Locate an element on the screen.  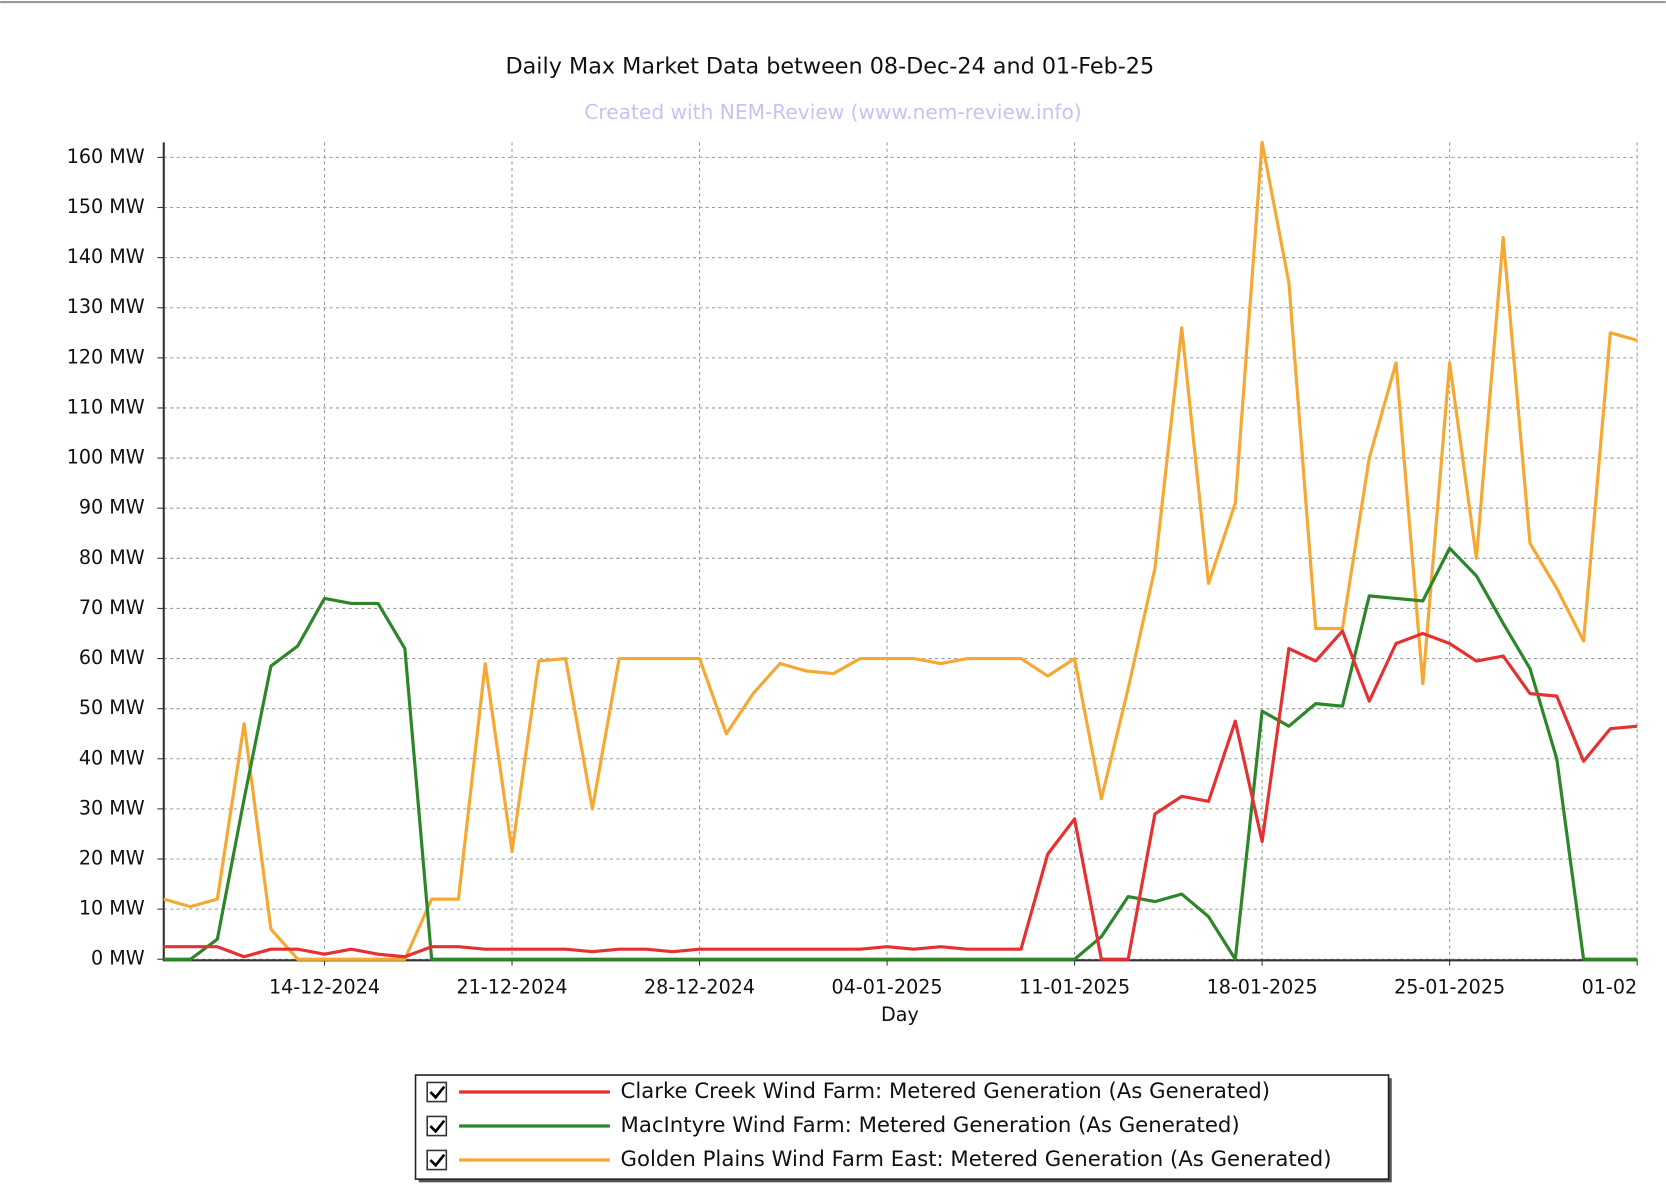
x-tick-label: 25-01-2025 is located at coordinates (1449, 986).